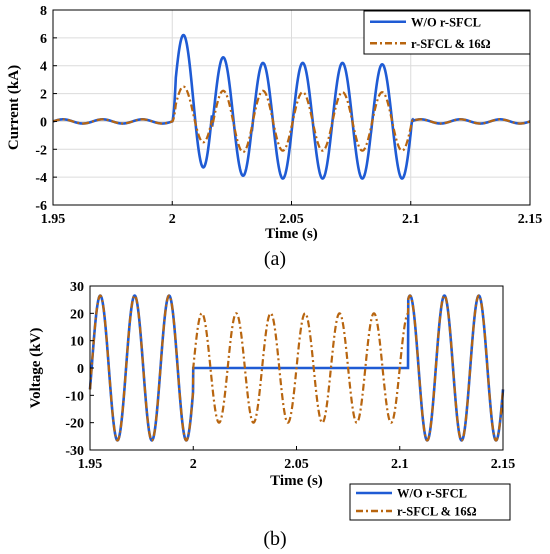 The width and height of the screenshot is (550, 554). Describe the element at coordinates (43, 11) in the screenshot. I see `y-tick-label: 8` at that location.